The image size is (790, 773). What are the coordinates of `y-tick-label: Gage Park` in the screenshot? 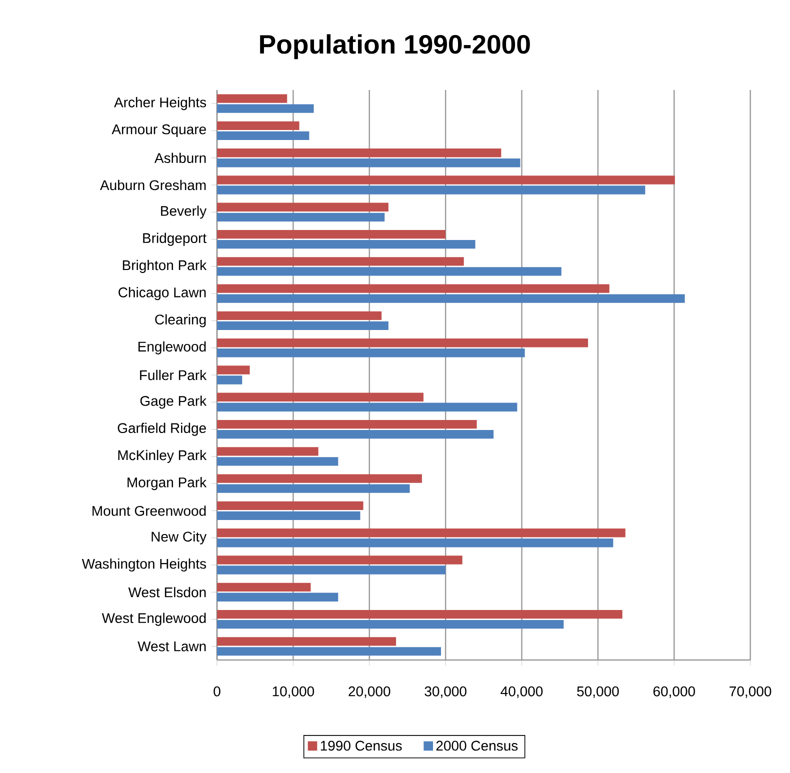 It's located at (173, 402).